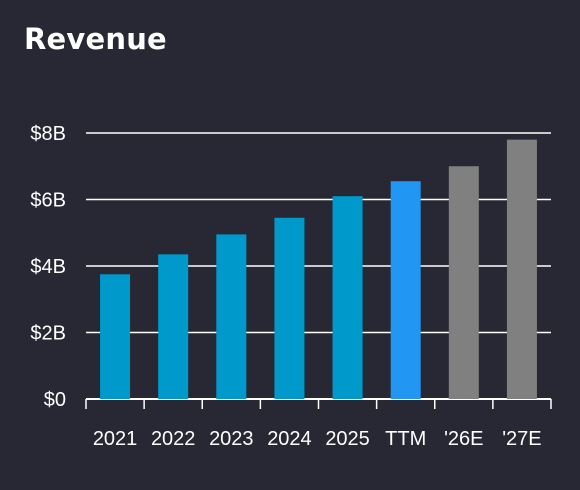  What do you see at coordinates (405, 439) in the screenshot?
I see `x-tick-label: TTM` at bounding box center [405, 439].